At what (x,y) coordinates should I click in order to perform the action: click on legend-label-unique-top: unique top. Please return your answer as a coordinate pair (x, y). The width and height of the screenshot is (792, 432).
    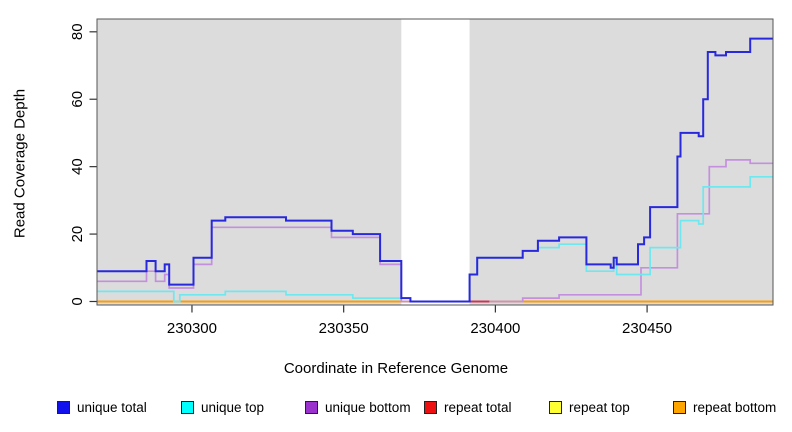
    Looking at the image, I should click on (233, 407).